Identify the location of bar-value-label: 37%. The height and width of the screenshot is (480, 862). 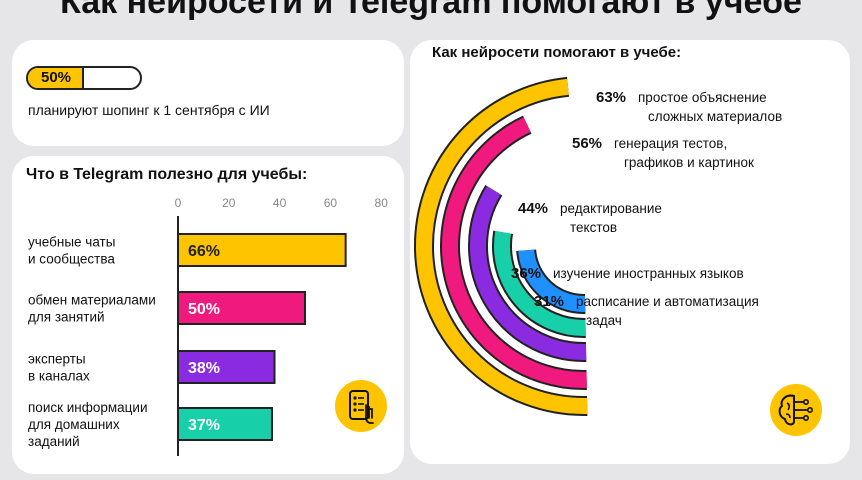
(204, 425).